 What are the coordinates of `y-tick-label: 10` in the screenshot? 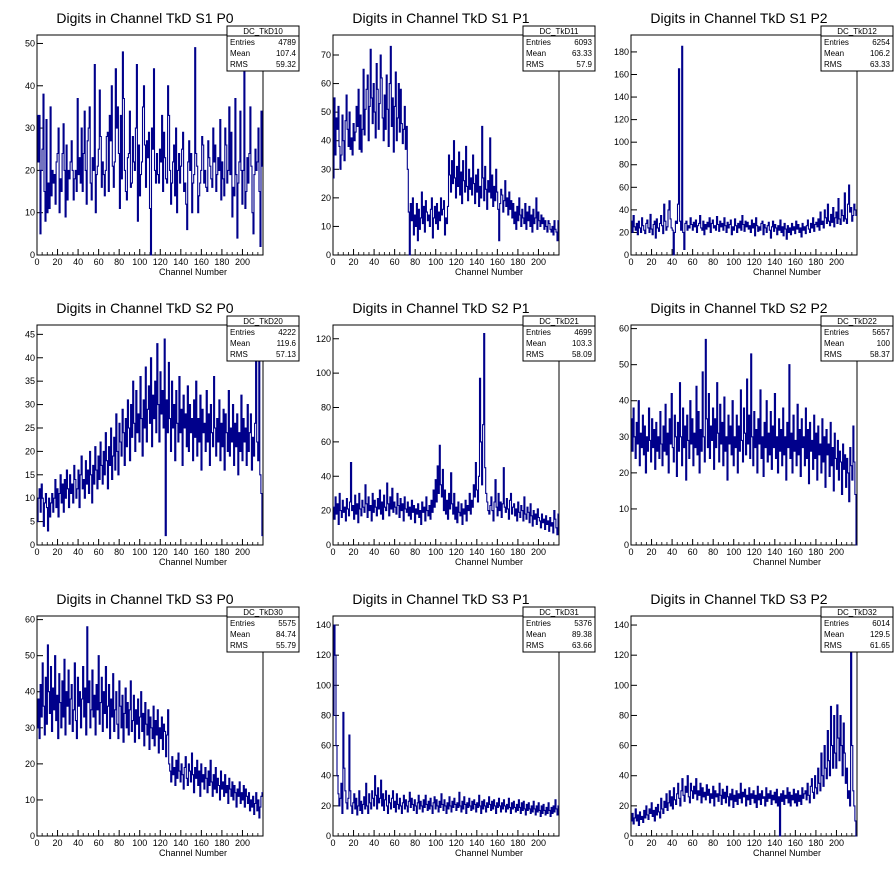 It's located at (30, 800).